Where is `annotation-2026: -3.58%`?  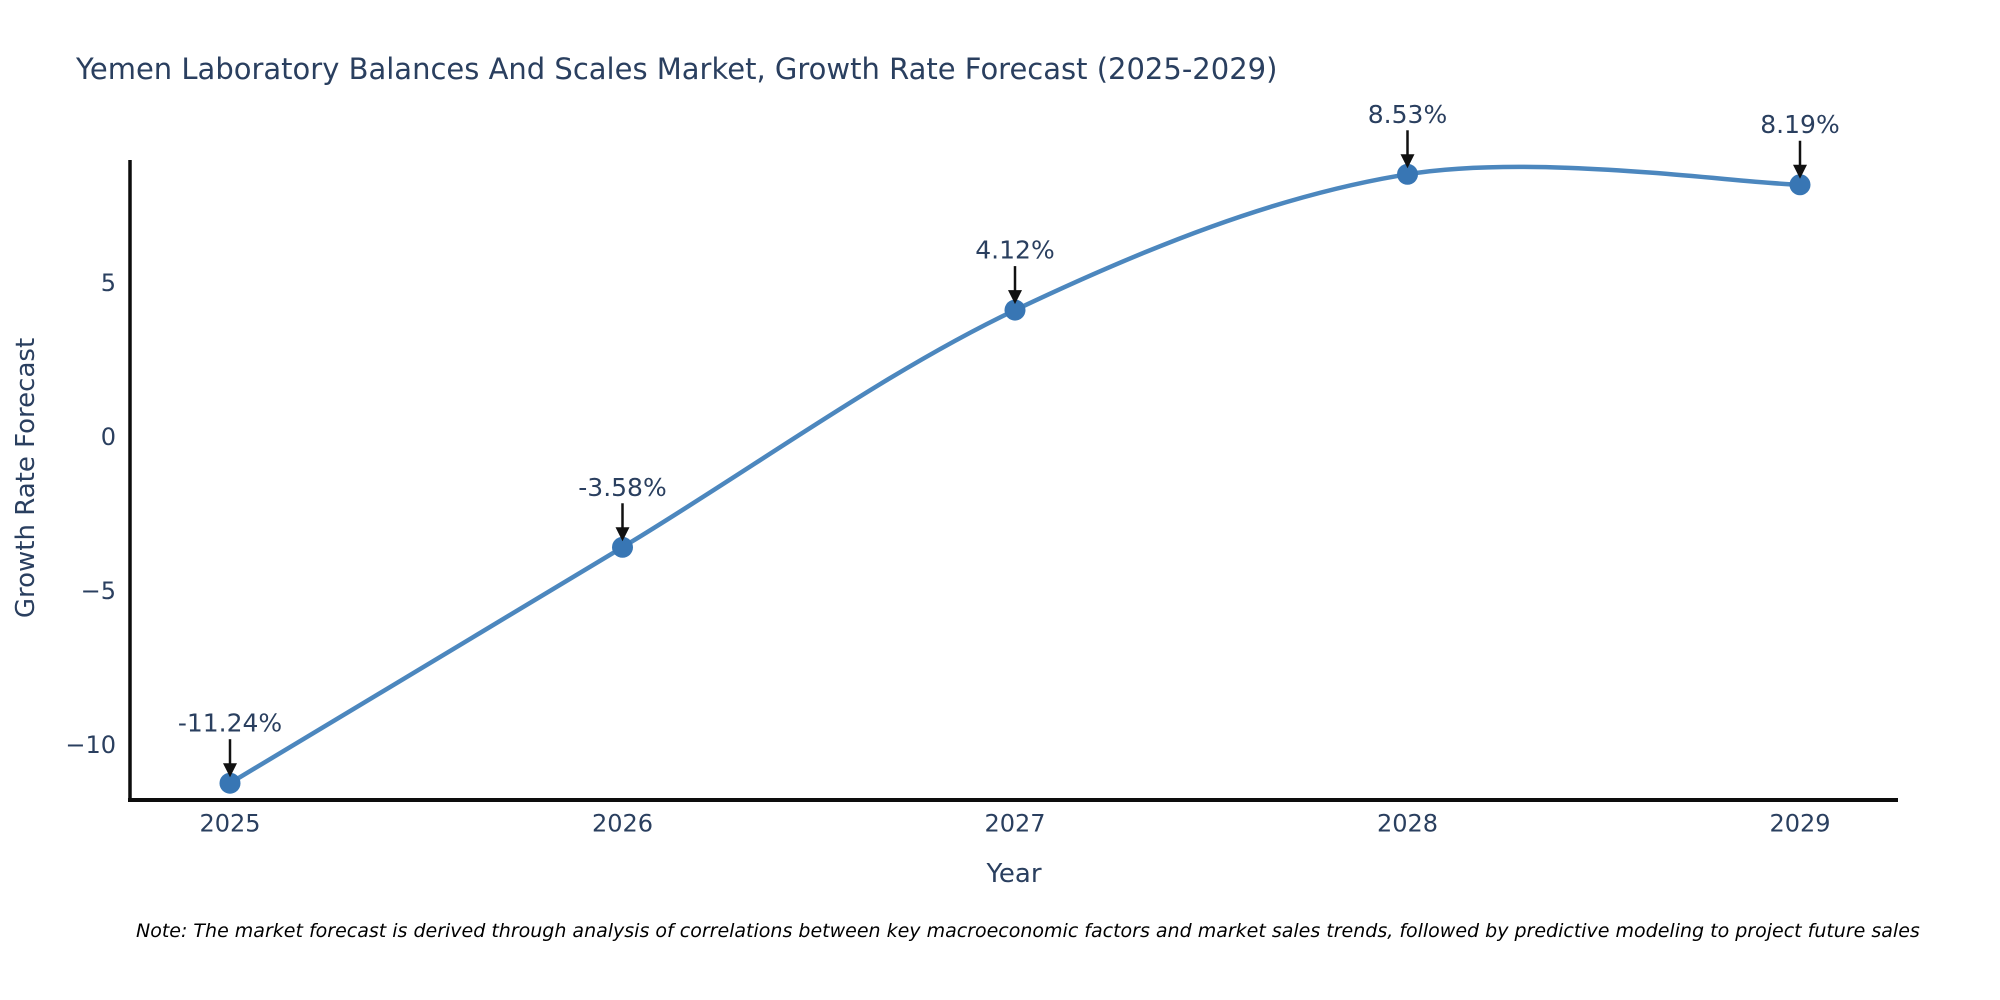
annotation-2026: -3.58% is located at coordinates (622, 507).